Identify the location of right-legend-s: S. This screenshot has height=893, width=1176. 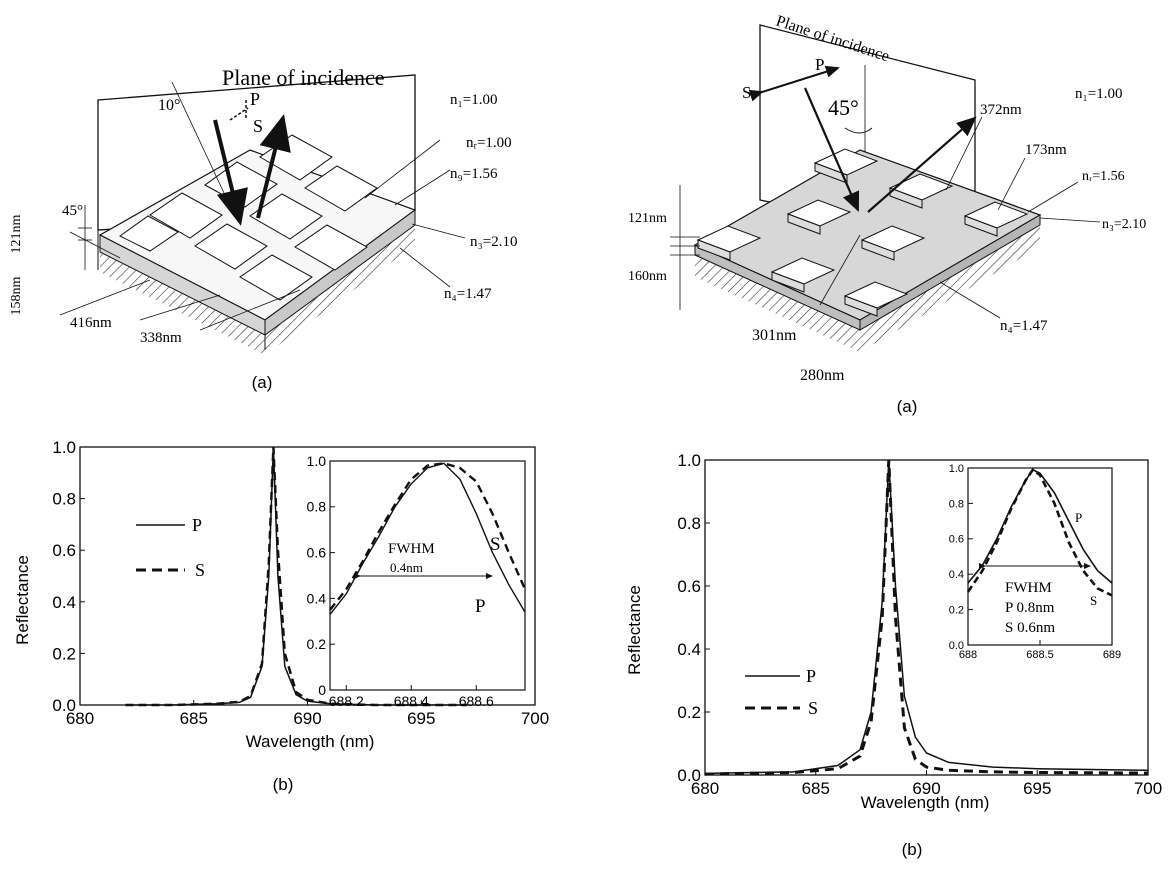
(813, 708).